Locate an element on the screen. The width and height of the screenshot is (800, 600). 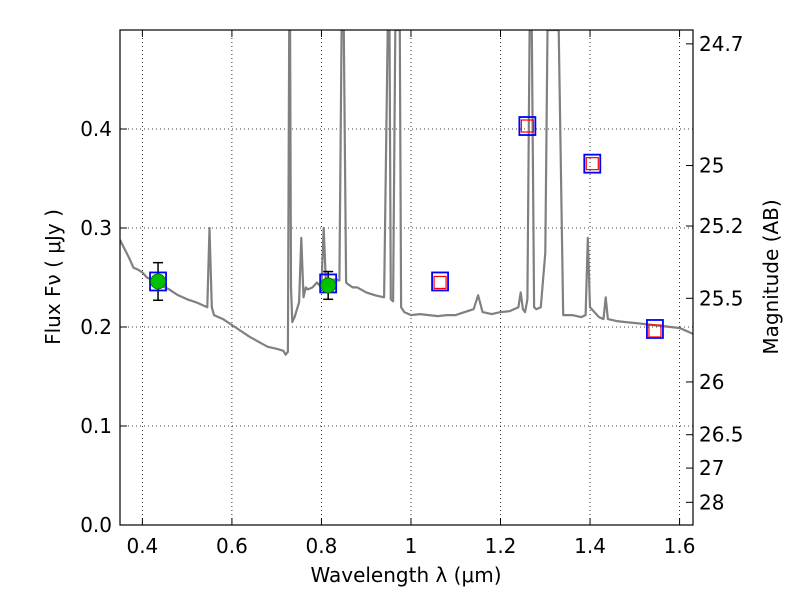
x-tick-label: 1.4 is located at coordinates (590, 546).